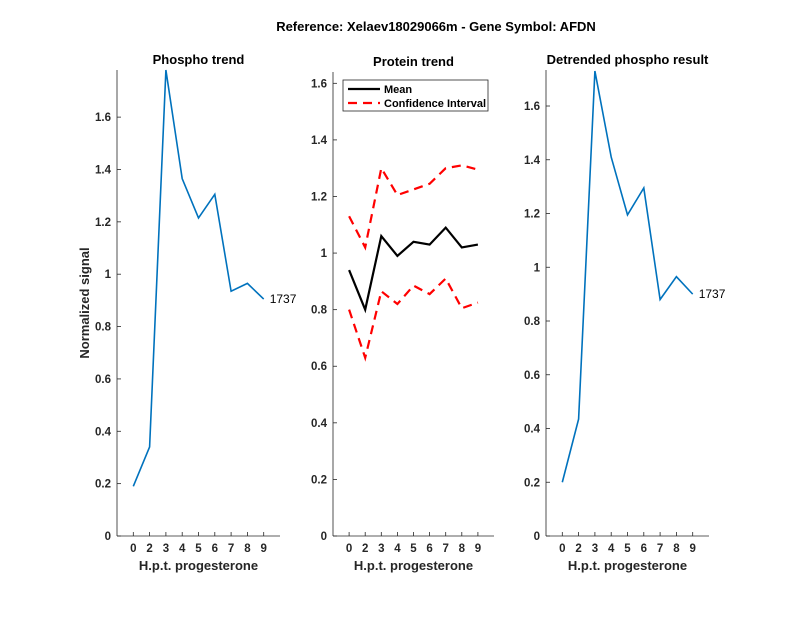 The width and height of the screenshot is (800, 618). What do you see at coordinates (413, 207) in the screenshot?
I see `series-line-confidence-interval` at bounding box center [413, 207].